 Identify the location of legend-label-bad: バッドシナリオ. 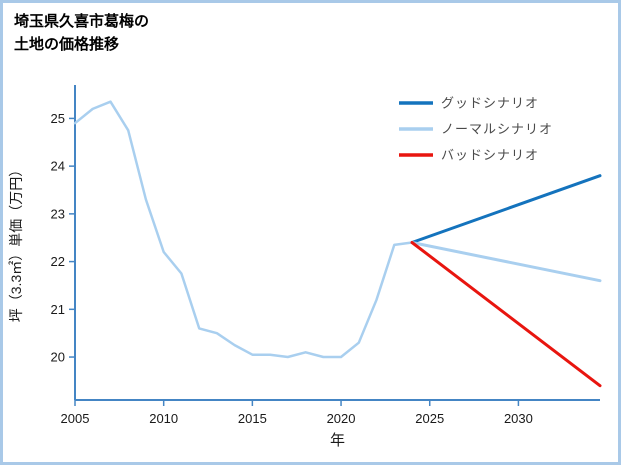
(490, 155).